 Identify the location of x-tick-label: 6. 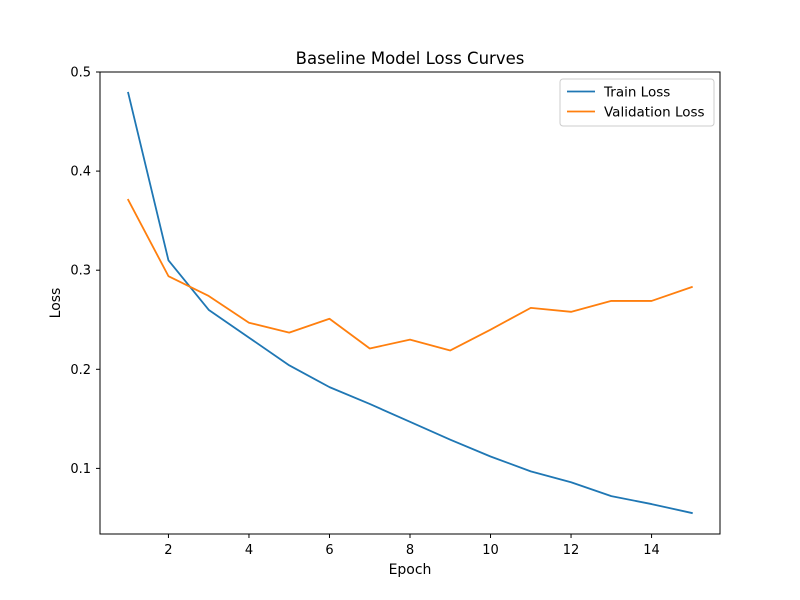
(329, 550).